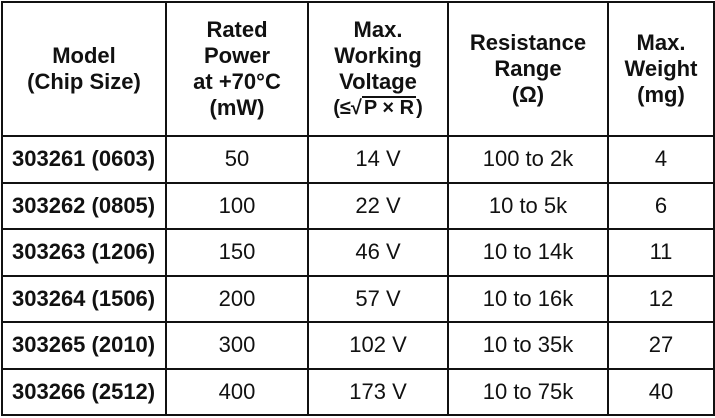 The width and height of the screenshot is (715, 418). I want to click on table-row: 303265 (2010) 300 102 V 10 to 35k 27, so click(358, 345).